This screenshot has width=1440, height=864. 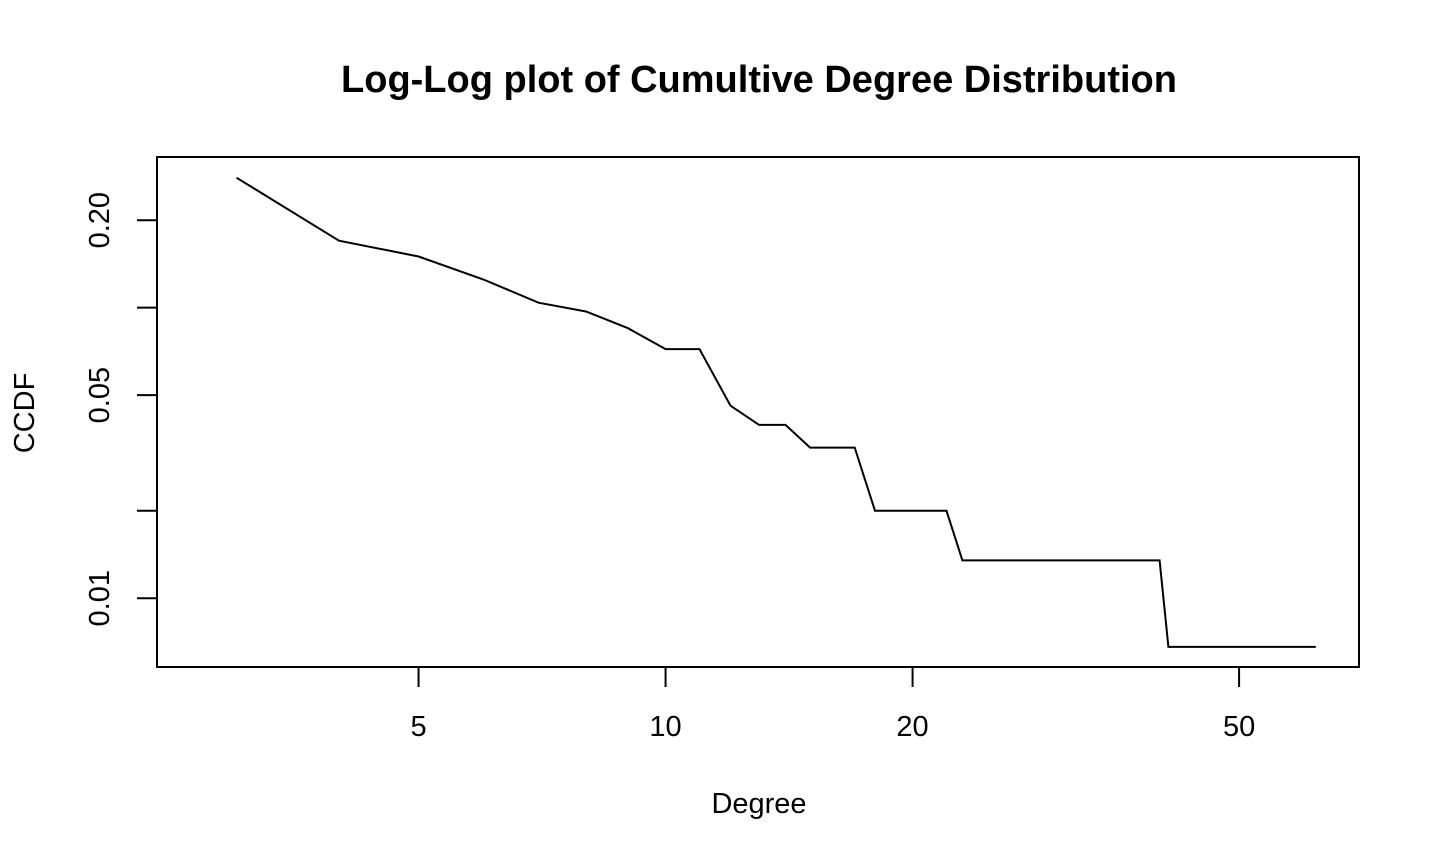 I want to click on x-axis-label: Degree, so click(x=758, y=804).